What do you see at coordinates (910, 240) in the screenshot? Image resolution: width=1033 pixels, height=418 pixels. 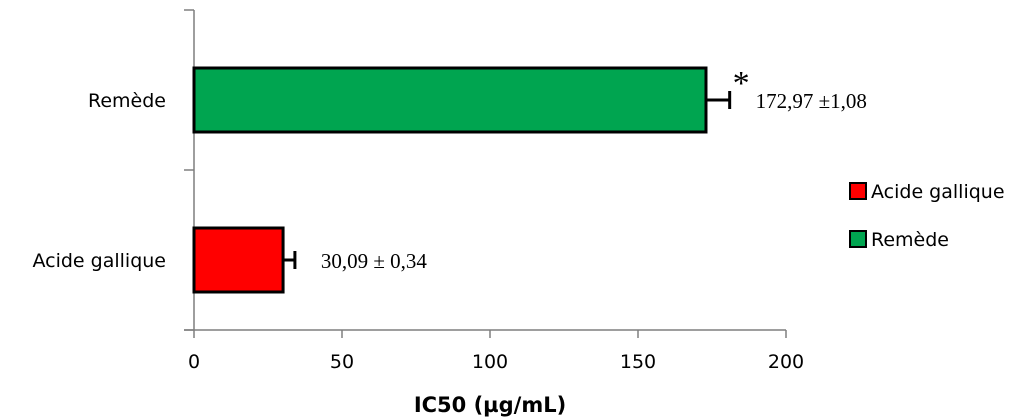 I see `legend-label: Remède` at bounding box center [910, 240].